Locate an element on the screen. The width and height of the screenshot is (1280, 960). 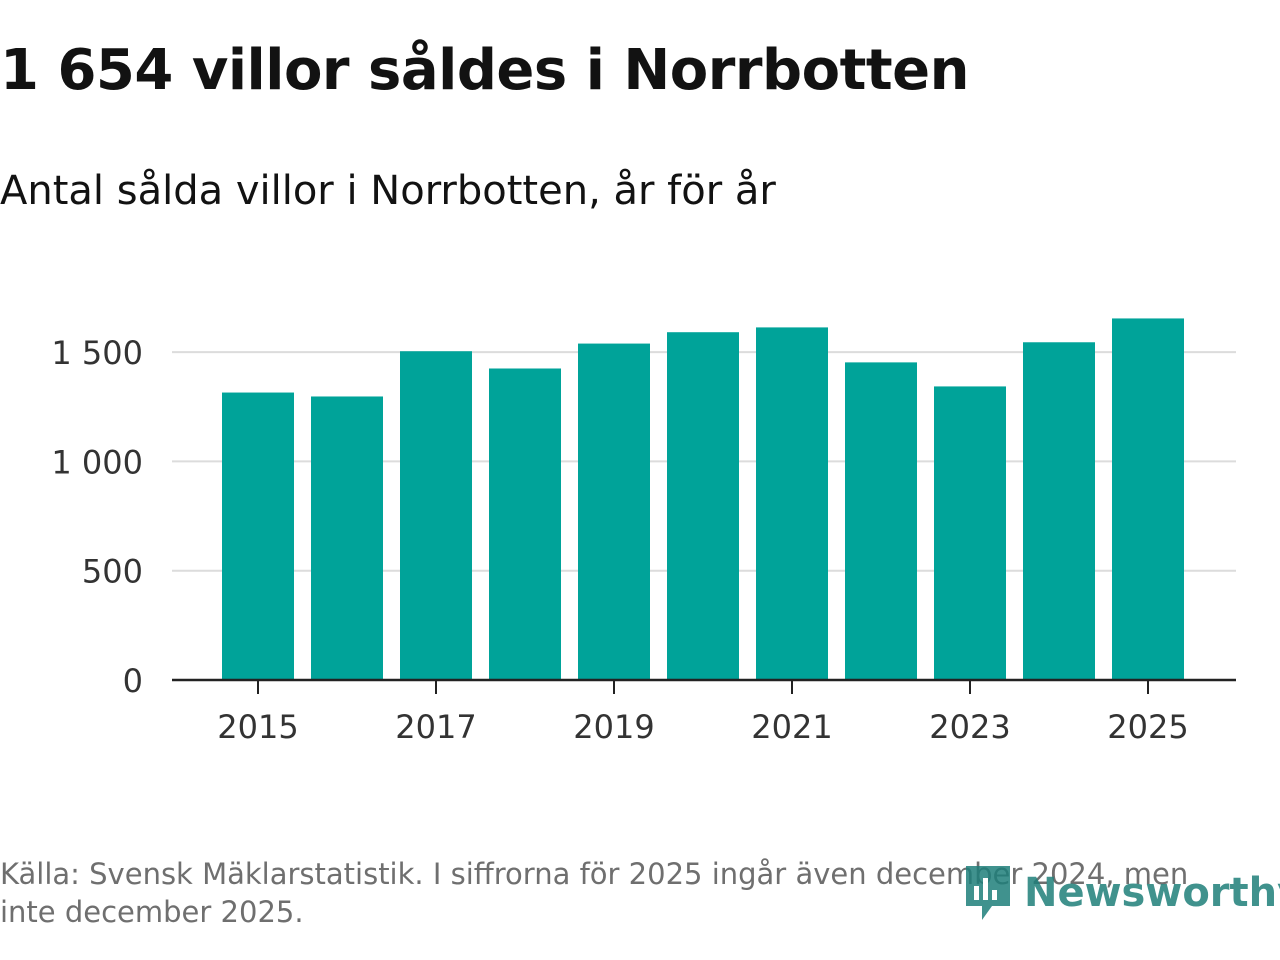
bar-2020 is located at coordinates (703, 506).